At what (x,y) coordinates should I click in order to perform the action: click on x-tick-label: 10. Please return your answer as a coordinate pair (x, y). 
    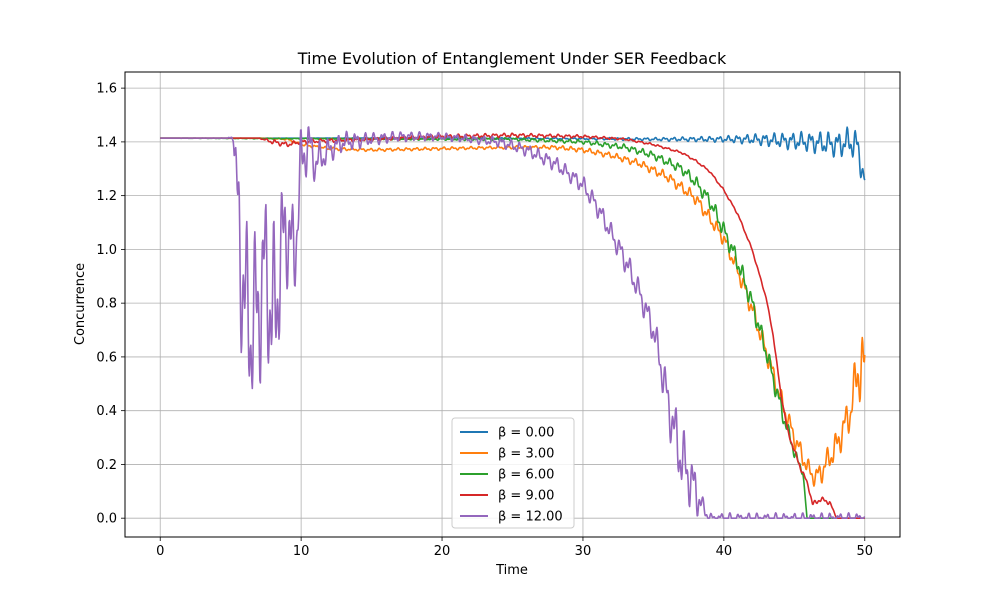
    Looking at the image, I should click on (301, 551).